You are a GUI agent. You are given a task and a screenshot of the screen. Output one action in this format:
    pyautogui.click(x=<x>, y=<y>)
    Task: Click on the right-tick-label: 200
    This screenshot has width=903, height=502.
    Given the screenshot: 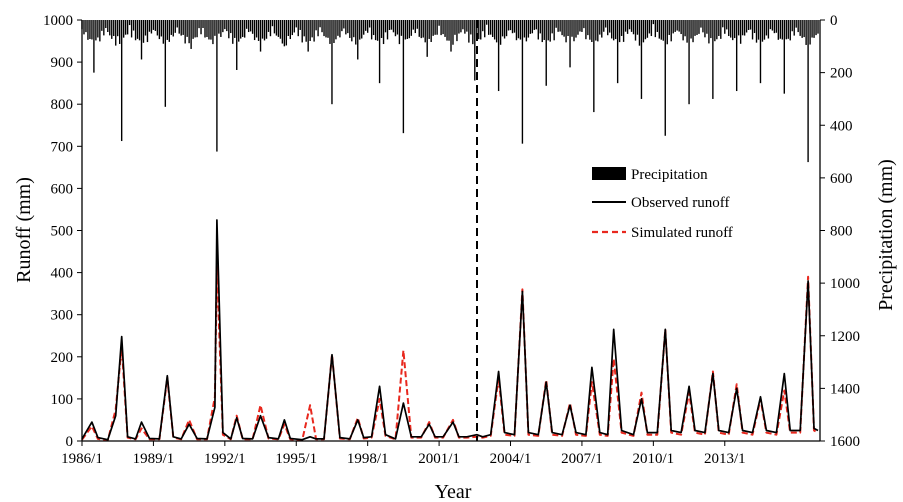 What is the action you would take?
    pyautogui.click(x=841, y=74)
    